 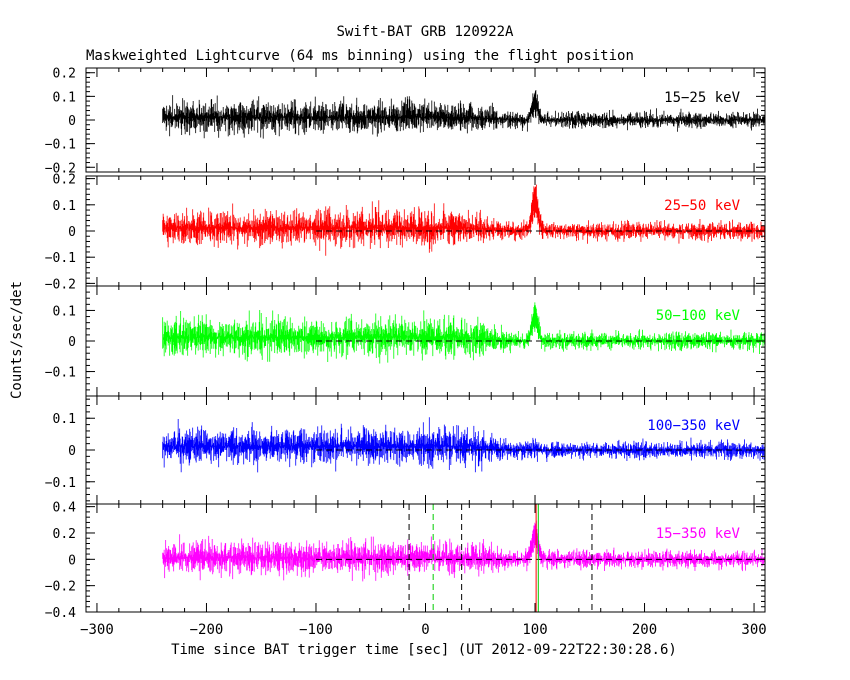 I want to click on y-tick-label-15-25-kev: 0.2, so click(x=64, y=74).